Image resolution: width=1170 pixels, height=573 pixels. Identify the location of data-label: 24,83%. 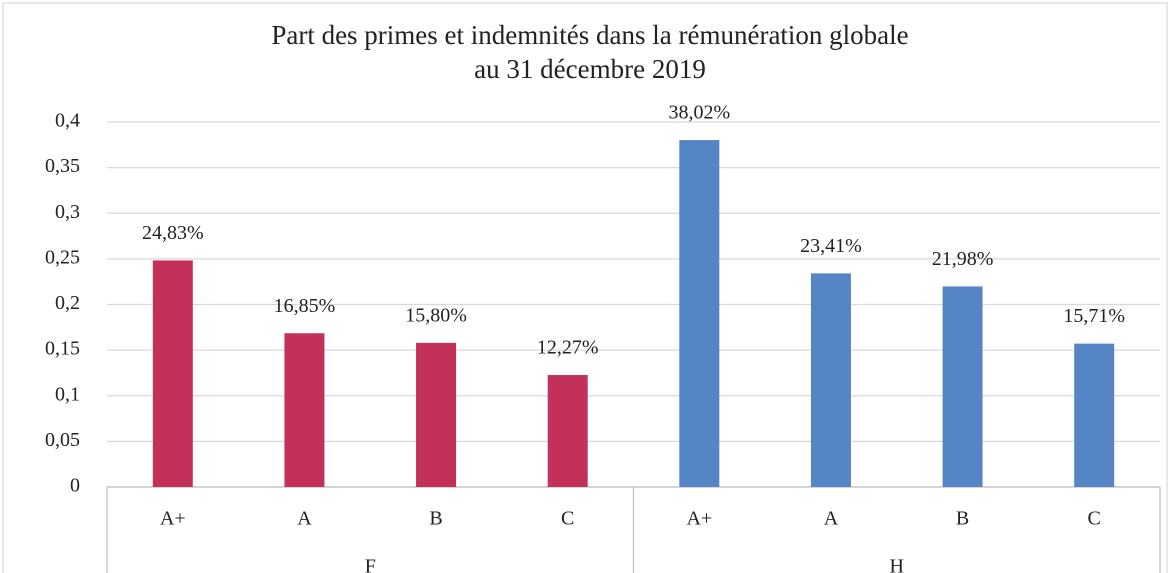
(173, 233).